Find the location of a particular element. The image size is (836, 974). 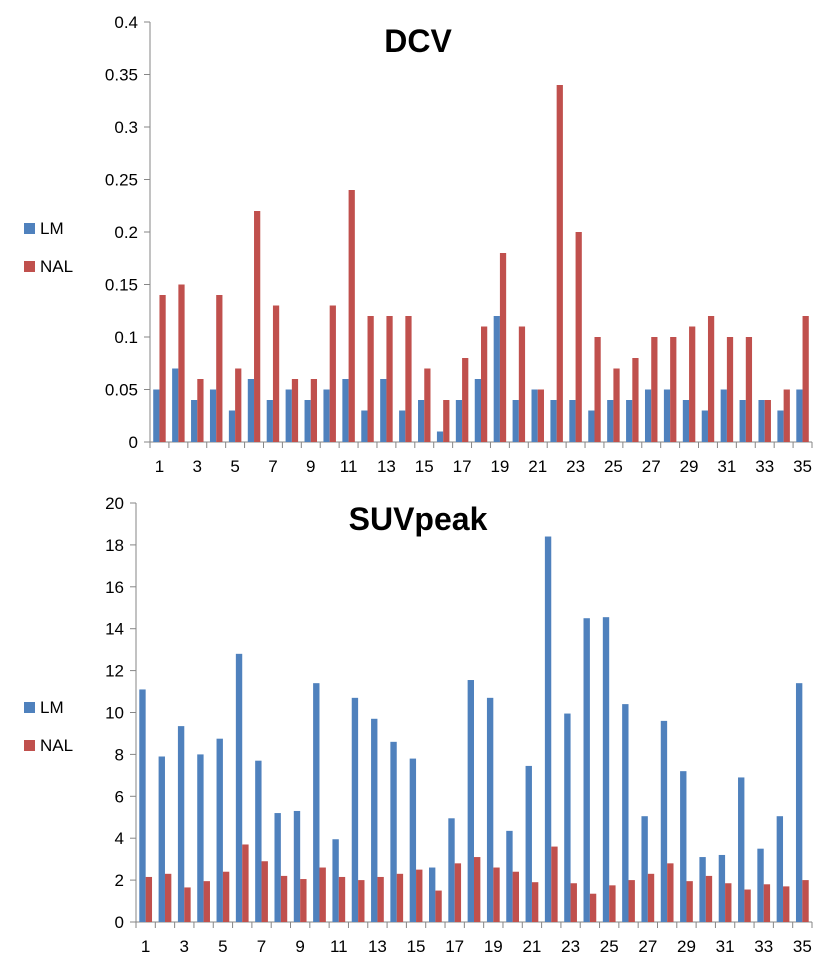

x-tick-label: 19 is located at coordinates (499, 466).